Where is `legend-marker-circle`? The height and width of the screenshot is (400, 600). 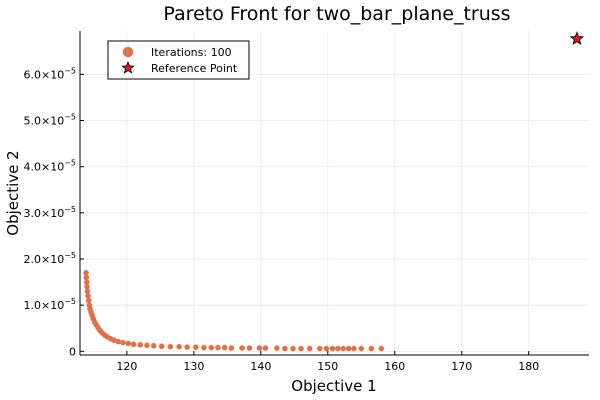 legend-marker-circle is located at coordinates (128, 52).